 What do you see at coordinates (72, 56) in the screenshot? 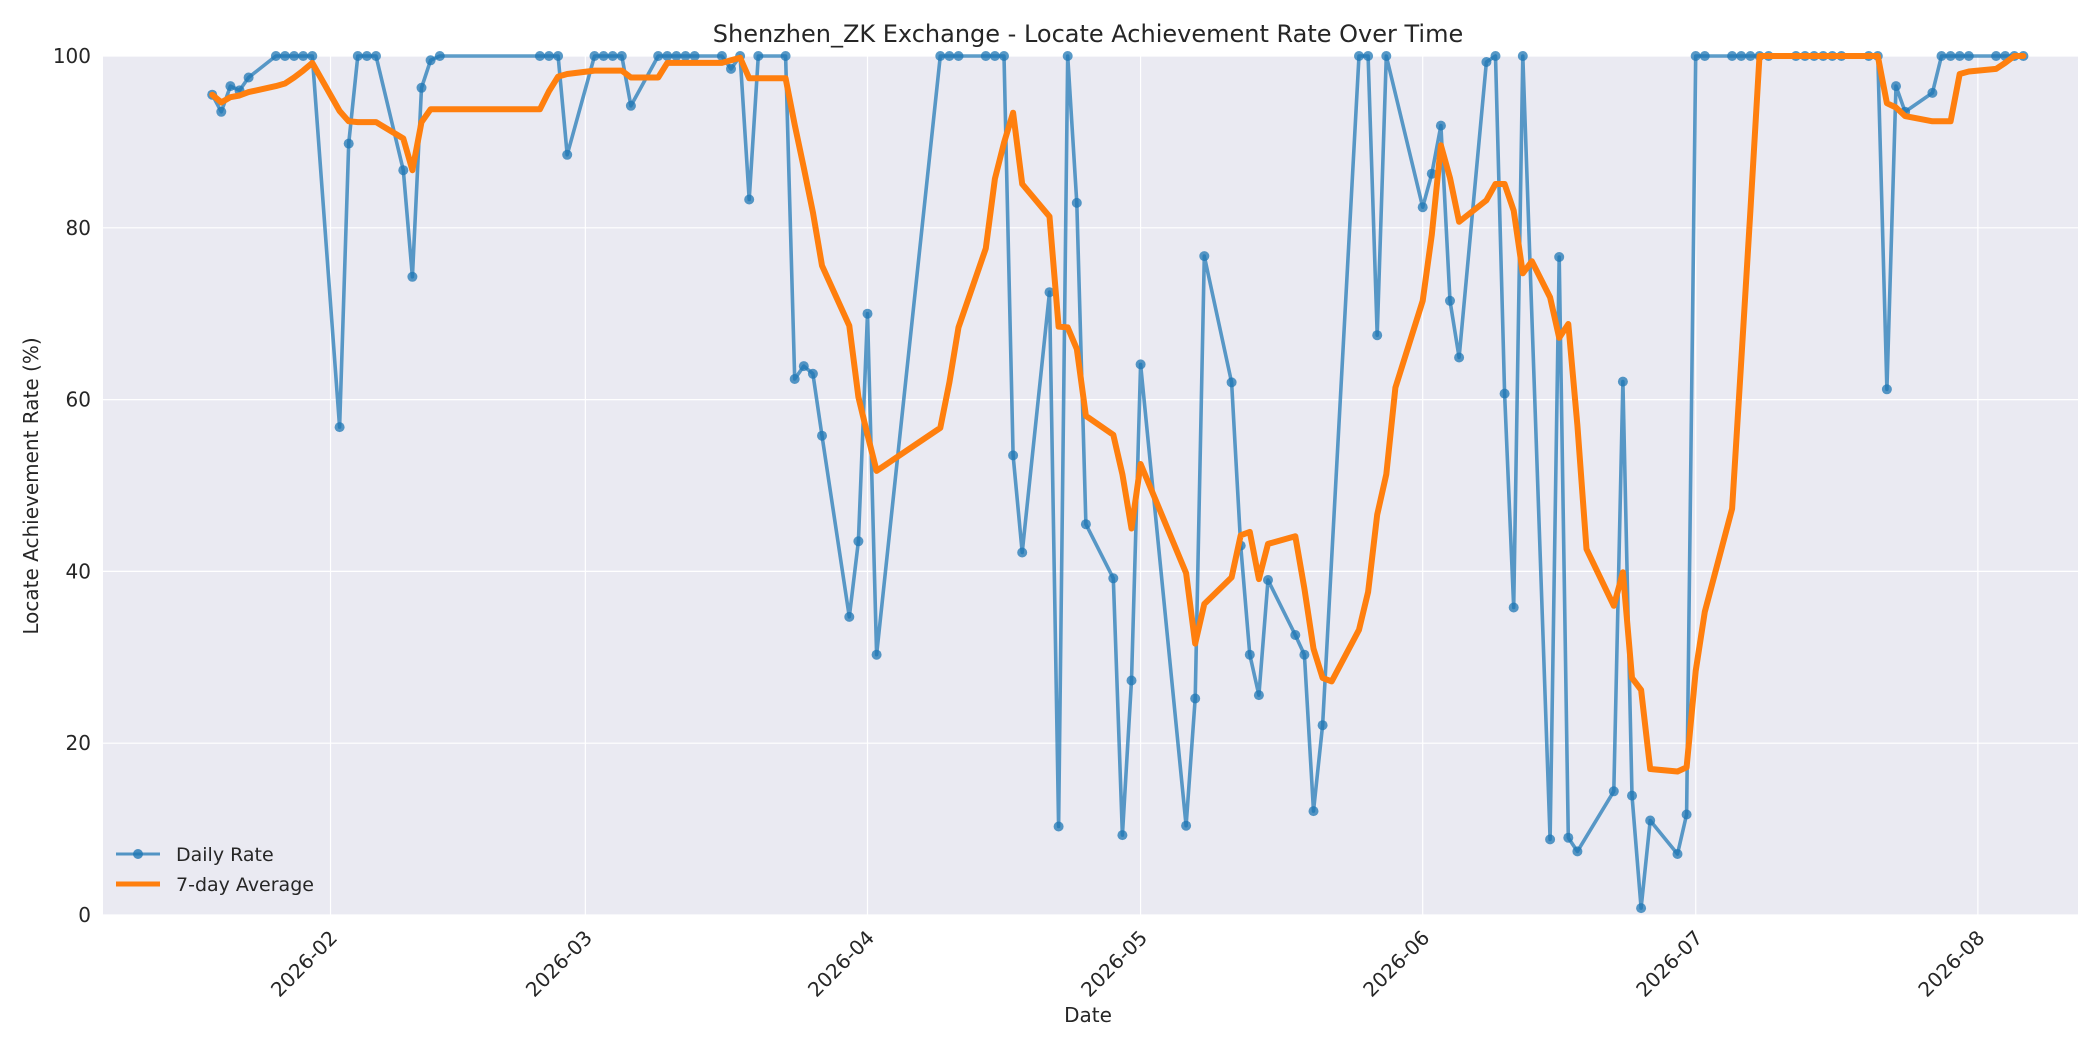
I see `y-tick-label: 100` at bounding box center [72, 56].